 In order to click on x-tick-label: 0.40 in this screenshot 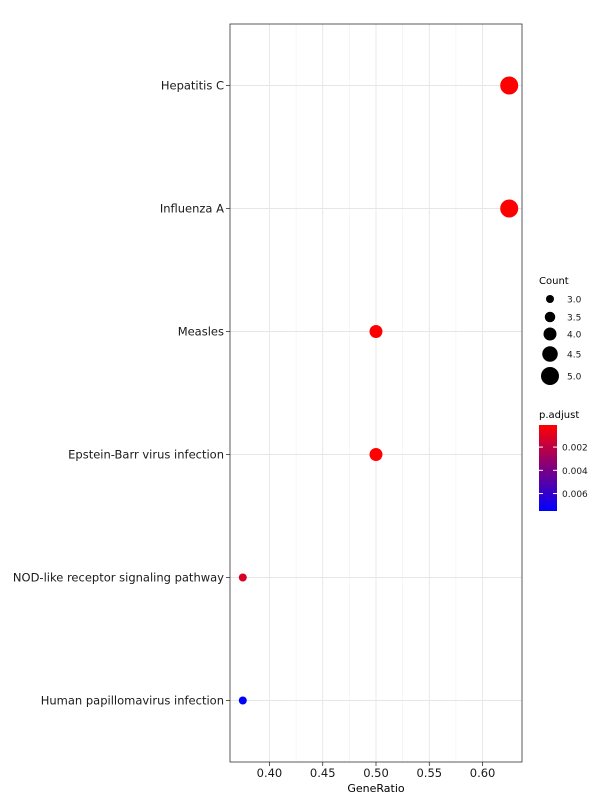, I will do `click(270, 773)`.